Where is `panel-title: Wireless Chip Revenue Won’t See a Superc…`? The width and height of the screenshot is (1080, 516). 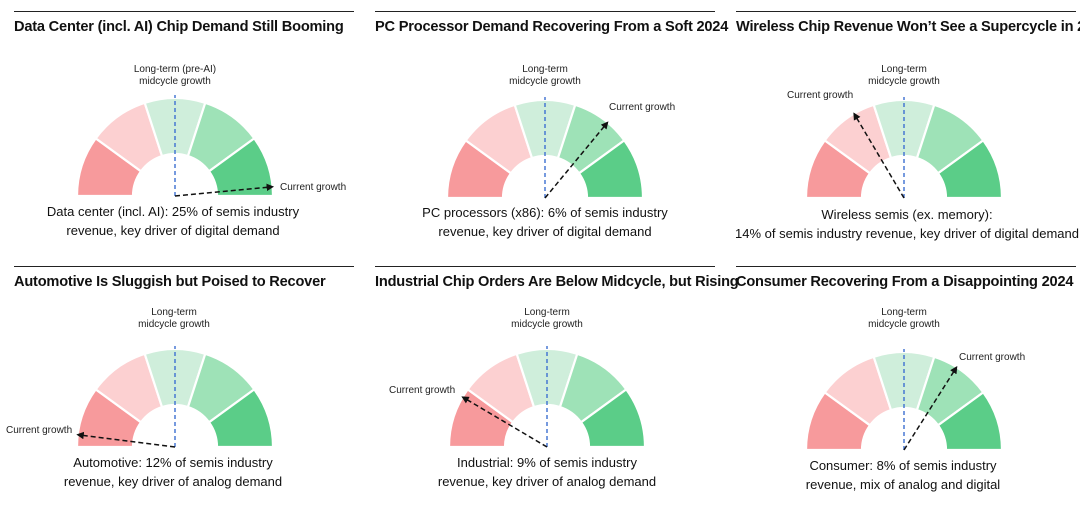
panel-title: Wireless Chip Revenue Won’t See a Superc… is located at coordinates (908, 27).